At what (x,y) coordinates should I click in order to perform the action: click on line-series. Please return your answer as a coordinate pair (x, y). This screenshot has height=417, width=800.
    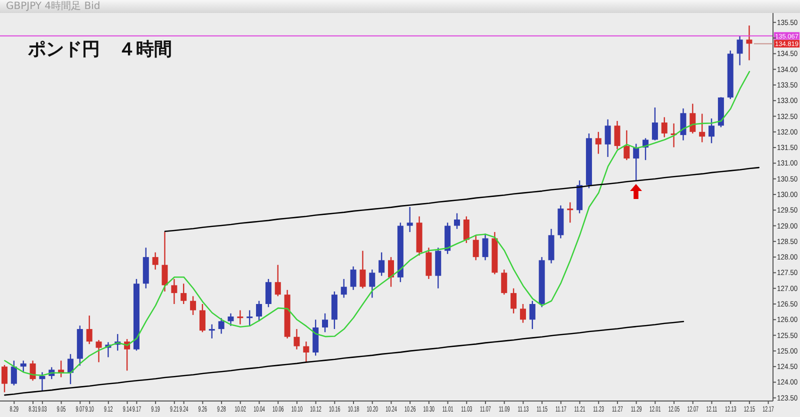
    Looking at the image, I should click on (462, 199).